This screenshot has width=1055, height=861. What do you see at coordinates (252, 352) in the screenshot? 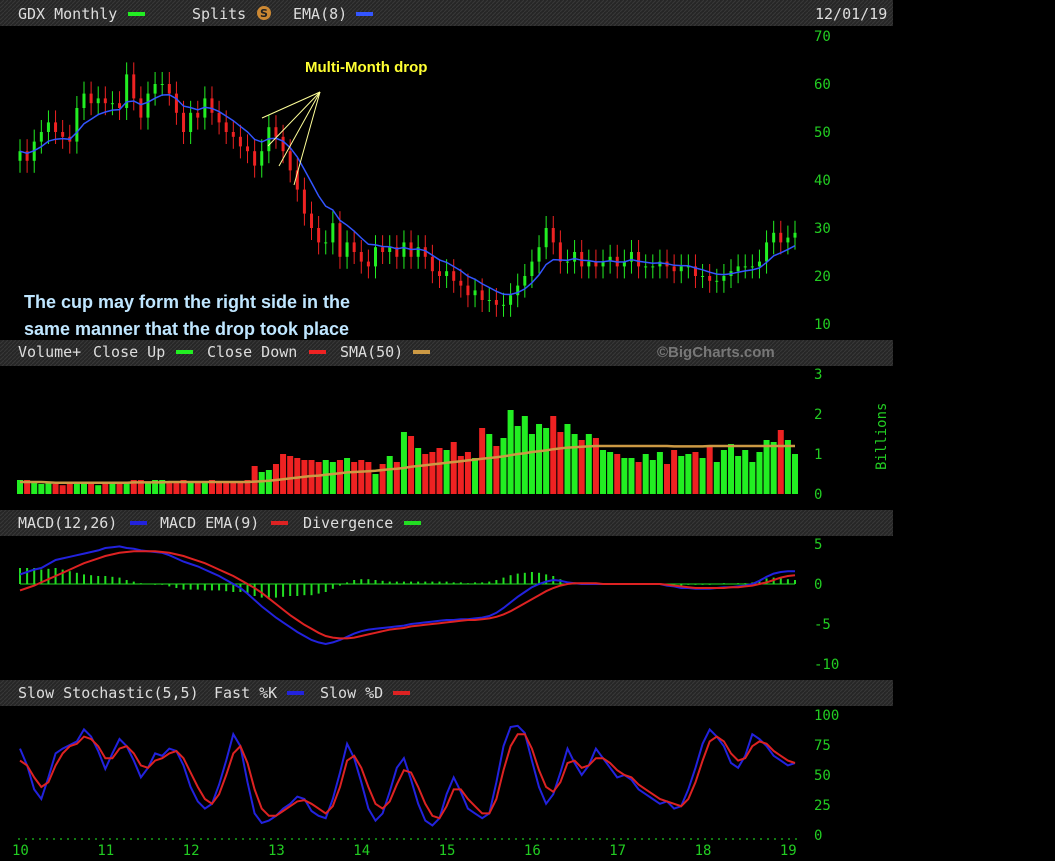
I see `volume-close-down-label: Close Down` at bounding box center [252, 352].